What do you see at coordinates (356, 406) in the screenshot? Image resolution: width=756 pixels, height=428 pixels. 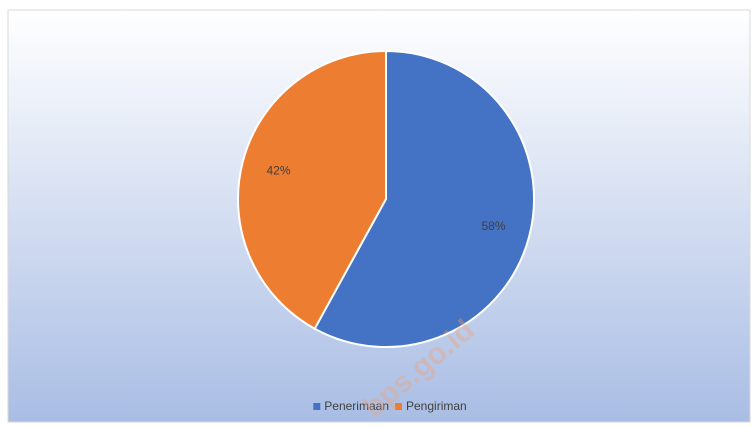 I see `legend-label: Penerimaan` at bounding box center [356, 406].